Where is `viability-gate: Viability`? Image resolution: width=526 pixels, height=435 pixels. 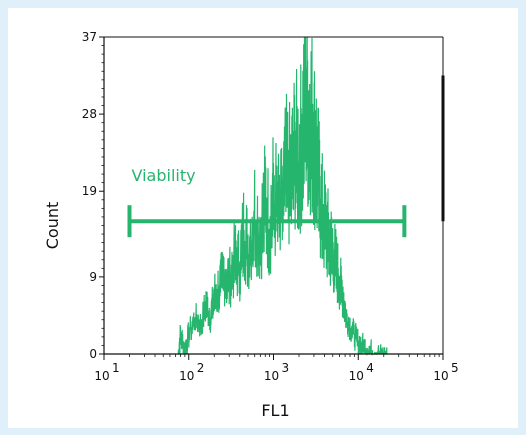 viability-gate: Viability is located at coordinates (267, 202).